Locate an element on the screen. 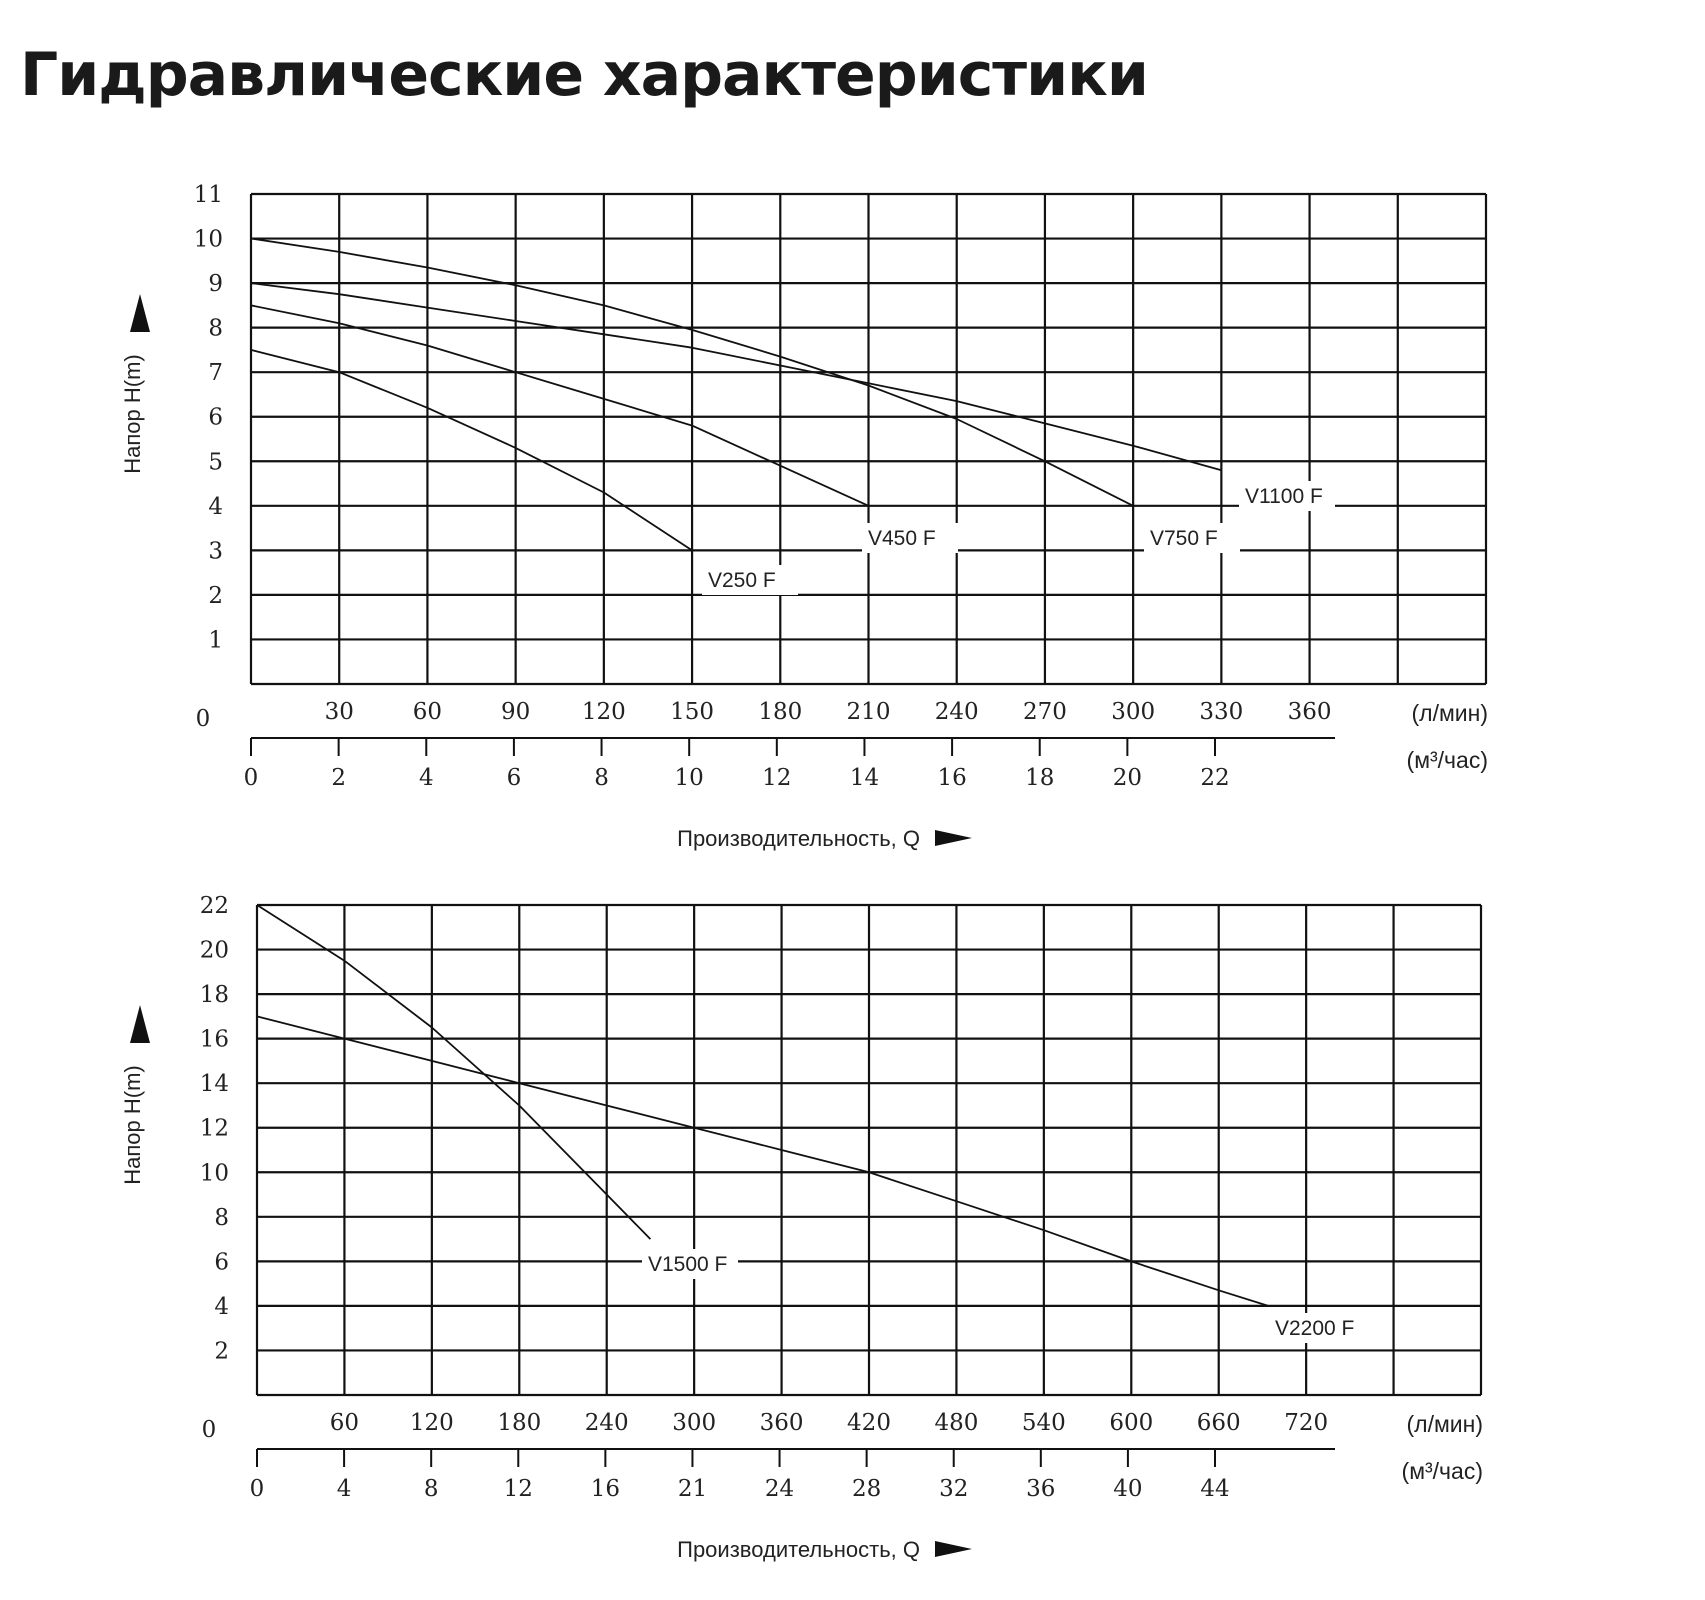 Image resolution: width=1705 pixels, height=1600 pixels. x-tick-label-secondary: 20 is located at coordinates (1127, 778).